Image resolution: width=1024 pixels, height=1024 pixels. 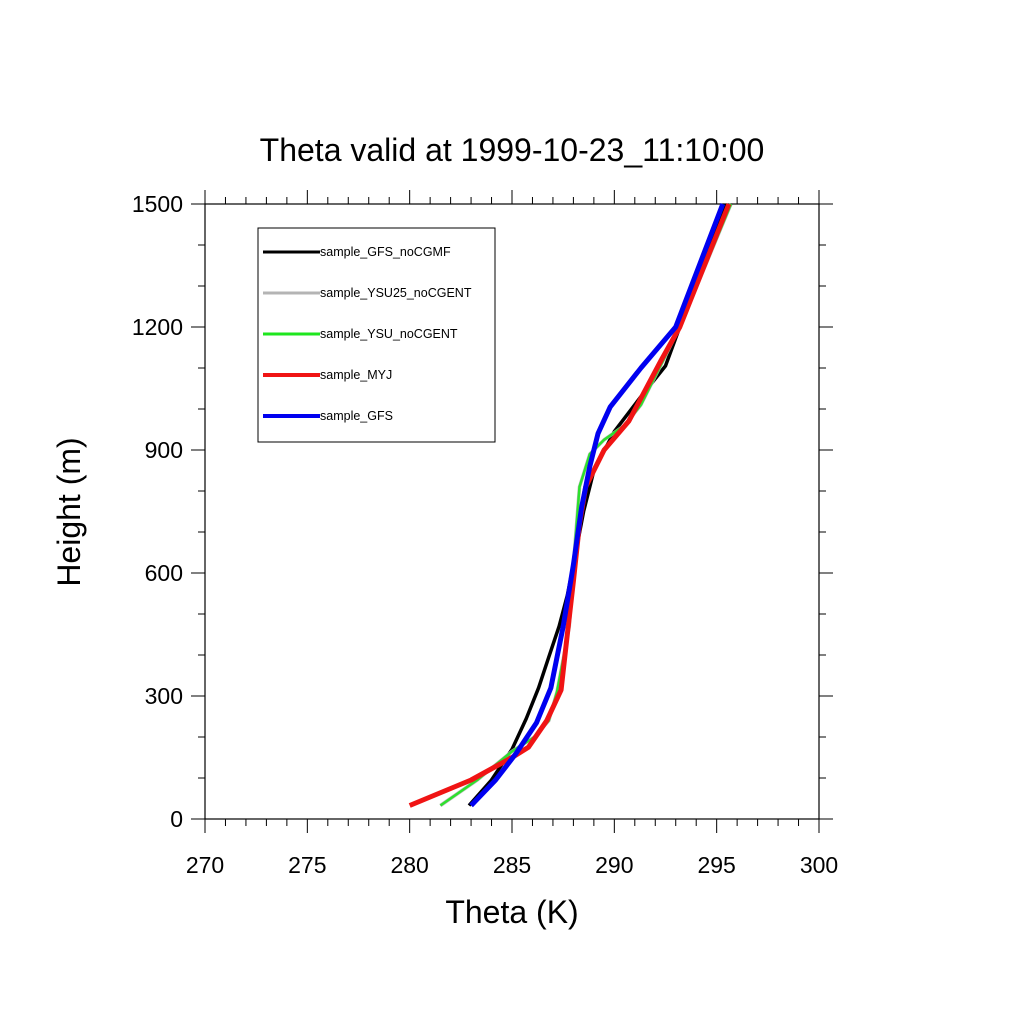 What do you see at coordinates (164, 696) in the screenshot?
I see `y-tick-label: 300` at bounding box center [164, 696].